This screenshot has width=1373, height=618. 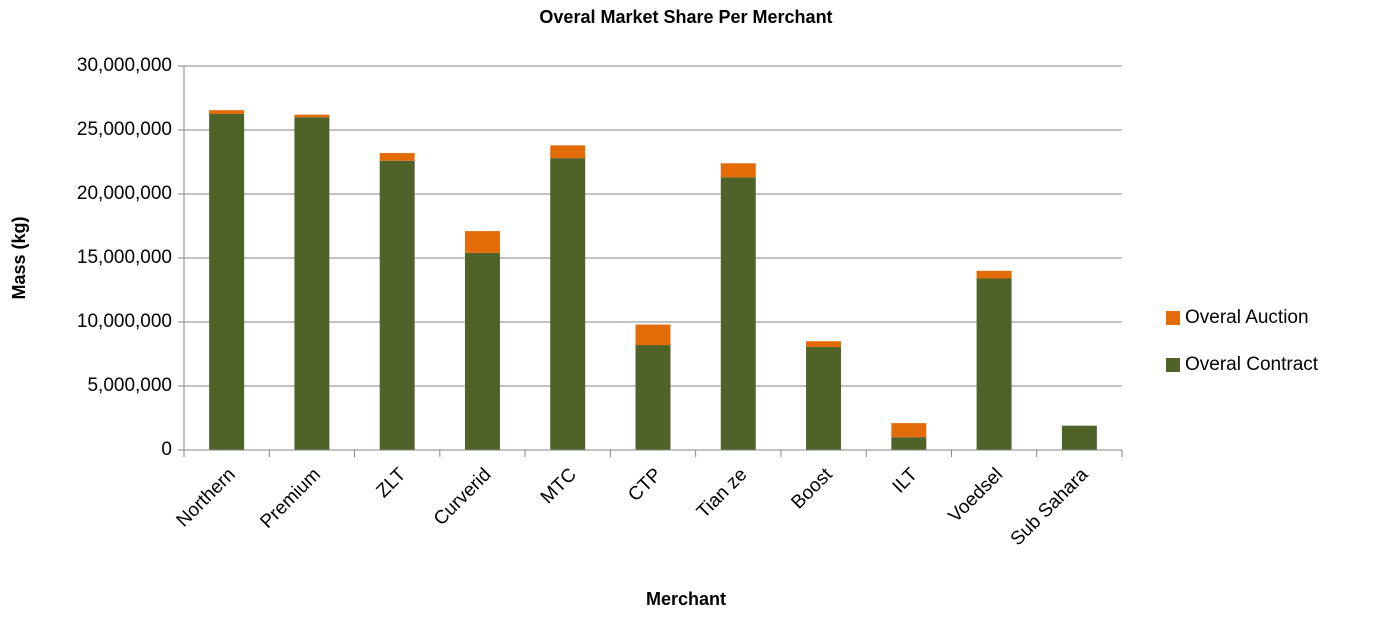 What do you see at coordinates (1252, 364) in the screenshot?
I see `legend-label: Overal Contract` at bounding box center [1252, 364].